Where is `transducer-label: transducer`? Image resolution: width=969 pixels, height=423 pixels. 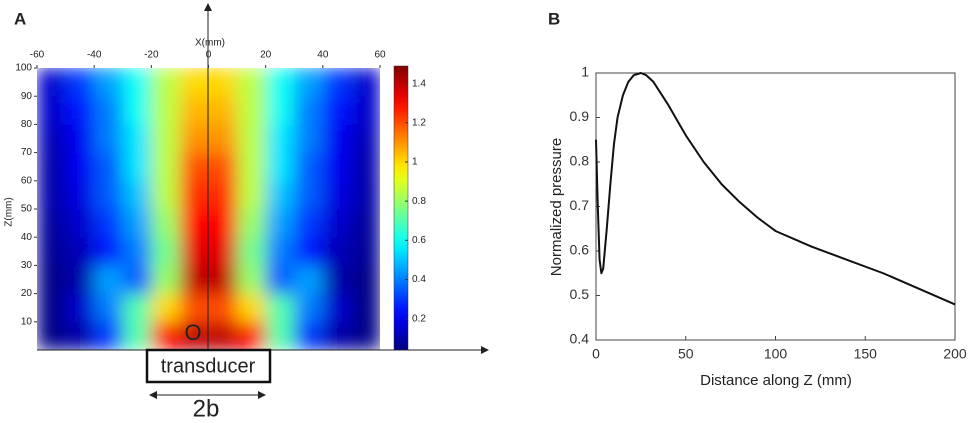
transducer-label: transducer is located at coordinates (208, 366).